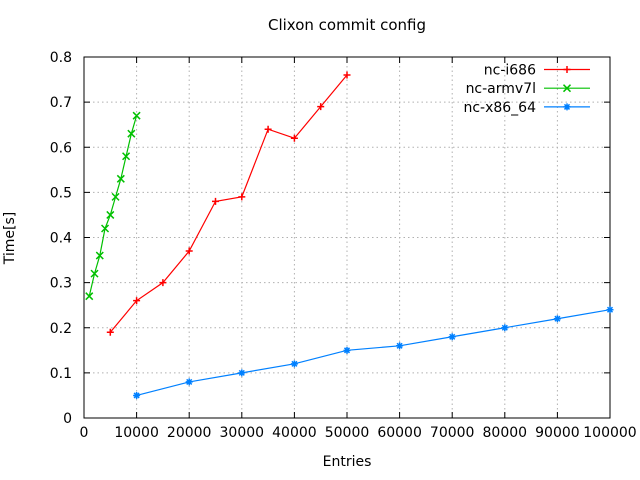  Describe the element at coordinates (61, 193) in the screenshot. I see `y-tick-label: 0.5` at that location.